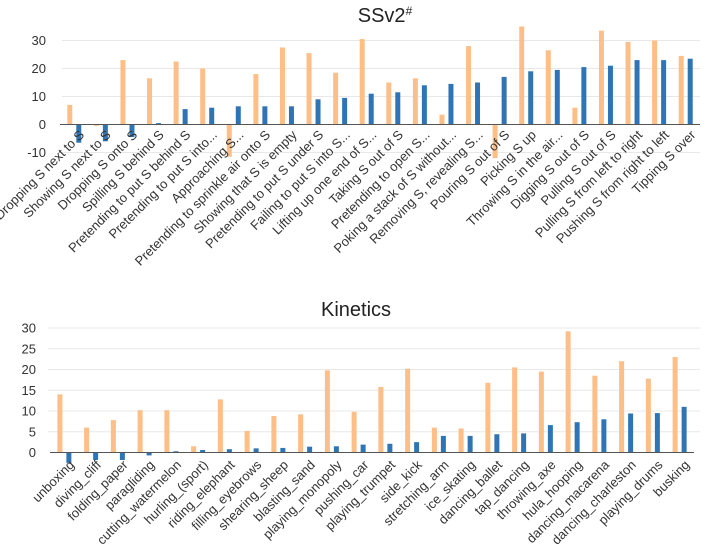 The image size is (706, 558). What do you see at coordinates (29, 348) in the screenshot?
I see `y-tick-label: 25` at bounding box center [29, 348].